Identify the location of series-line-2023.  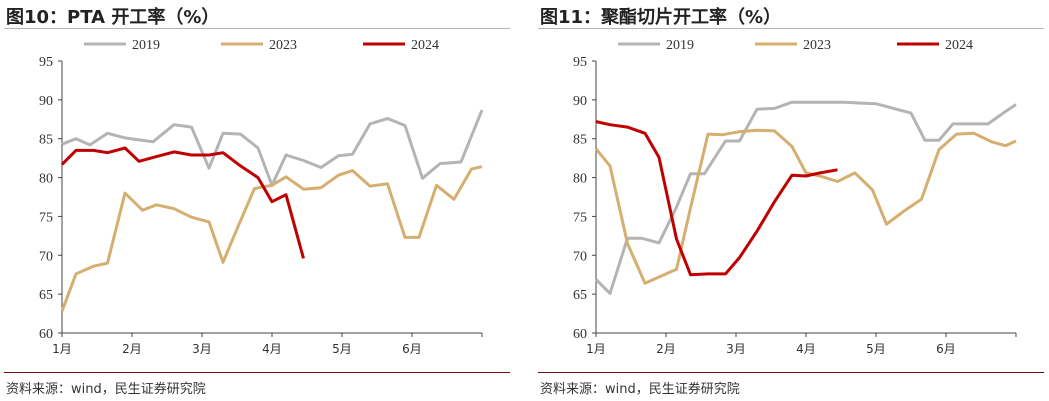
(271, 238).